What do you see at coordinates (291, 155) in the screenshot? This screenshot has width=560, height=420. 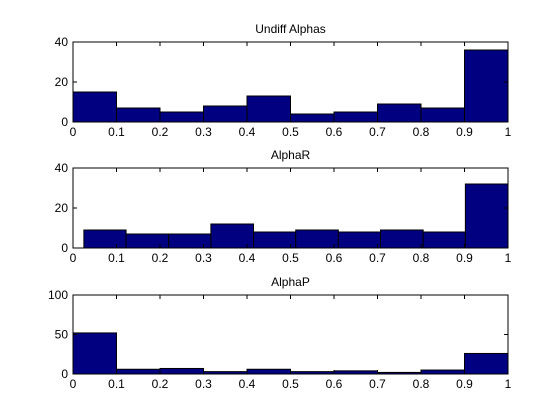 I see `subplot-title: AlphaR` at bounding box center [291, 155].